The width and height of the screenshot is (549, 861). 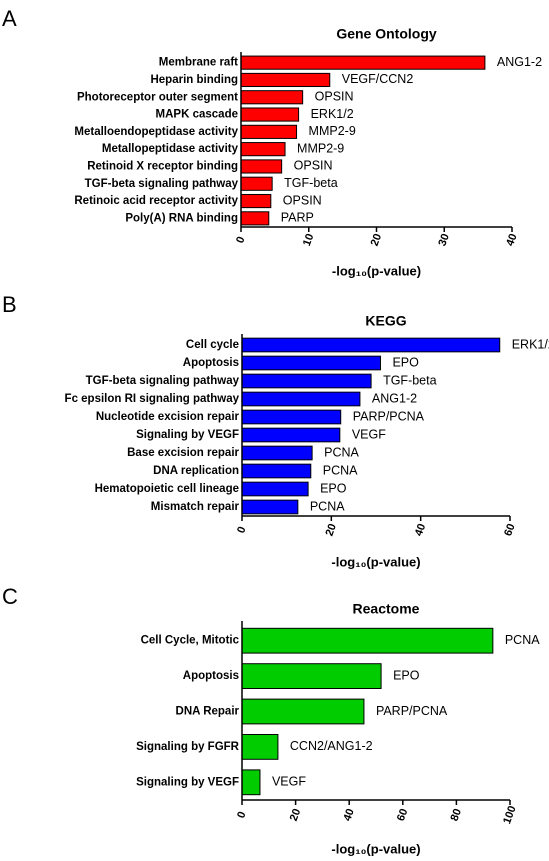 What do you see at coordinates (181, 218) in the screenshot?
I see `category-label: Poly(A) RNA binding` at bounding box center [181, 218].